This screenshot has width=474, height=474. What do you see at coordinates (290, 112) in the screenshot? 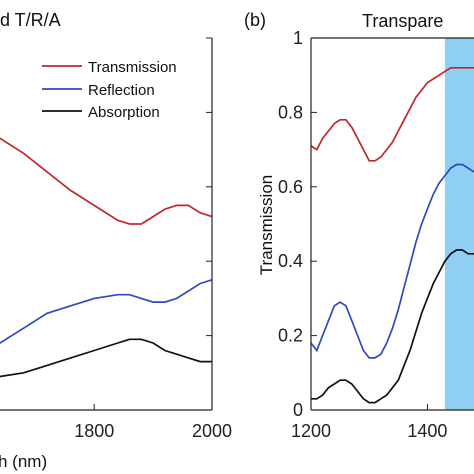
I see `panel-b-y-tick-label: 0.8` at bounding box center [290, 112].